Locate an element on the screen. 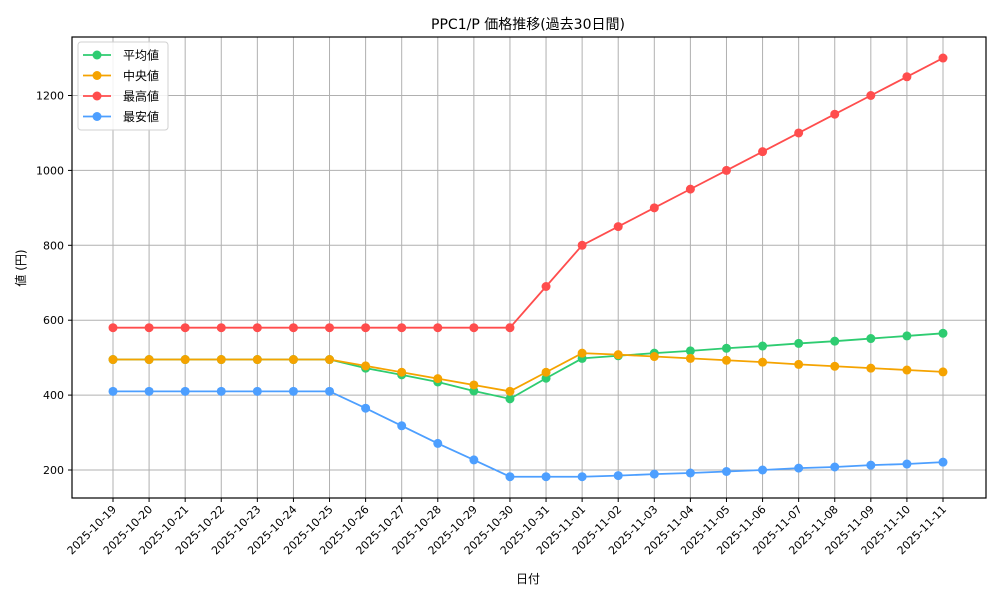 This screenshot has height=600, width=1000. legend-item: 中央値 is located at coordinates (121, 75).